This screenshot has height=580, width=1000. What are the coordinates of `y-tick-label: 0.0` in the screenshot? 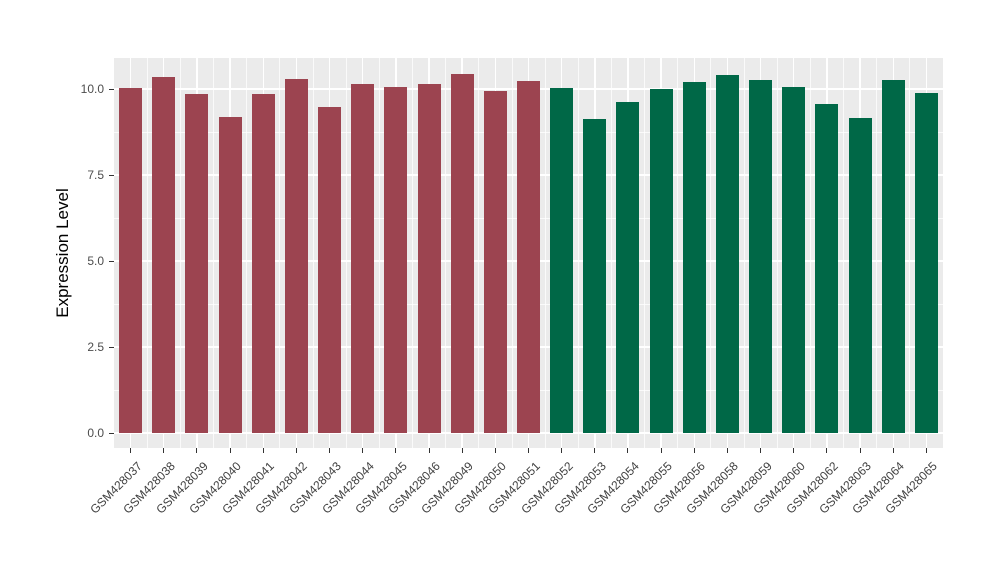 It's located at (95, 433).